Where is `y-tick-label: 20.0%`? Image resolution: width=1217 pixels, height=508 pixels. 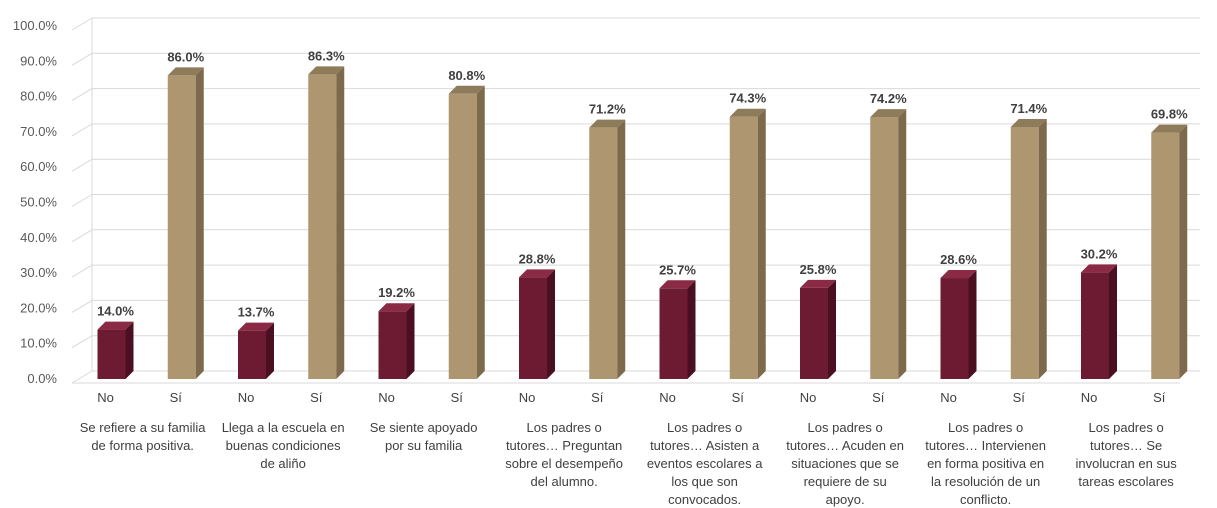 y-tick-label: 20.0% is located at coordinates (38, 307).